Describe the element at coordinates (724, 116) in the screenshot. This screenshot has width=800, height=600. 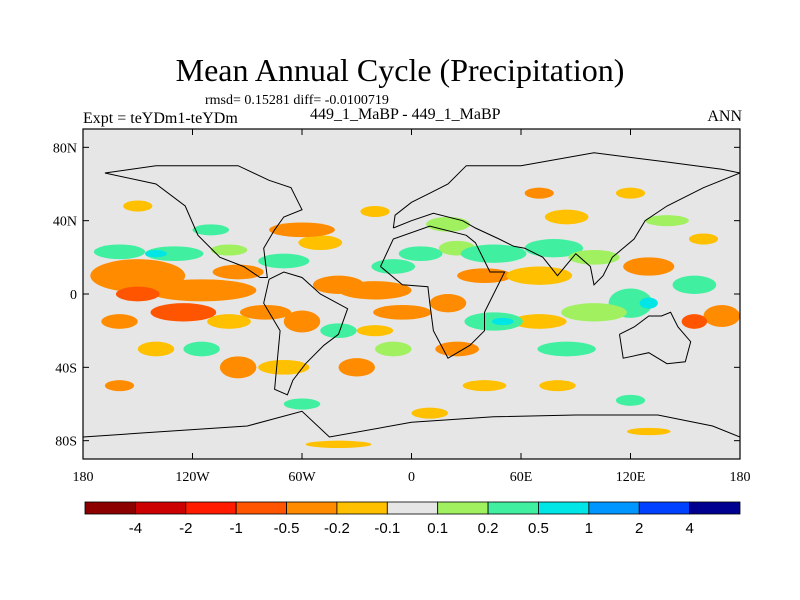
I see `season-label: ANN` at that location.